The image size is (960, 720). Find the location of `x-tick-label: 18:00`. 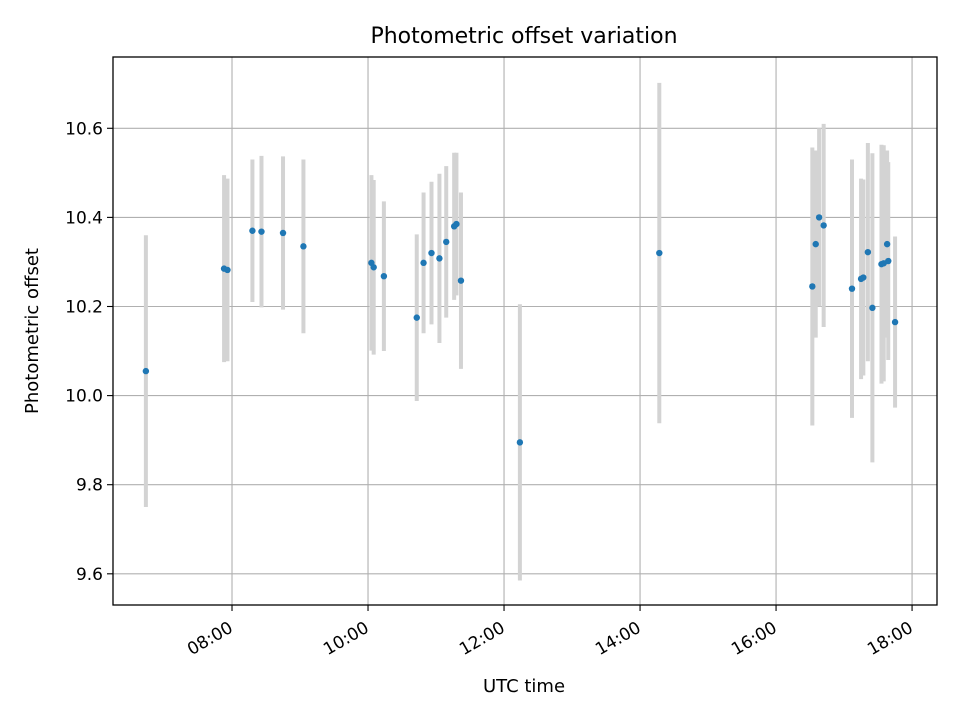

x-tick-label: 18:00 is located at coordinates (890, 639).